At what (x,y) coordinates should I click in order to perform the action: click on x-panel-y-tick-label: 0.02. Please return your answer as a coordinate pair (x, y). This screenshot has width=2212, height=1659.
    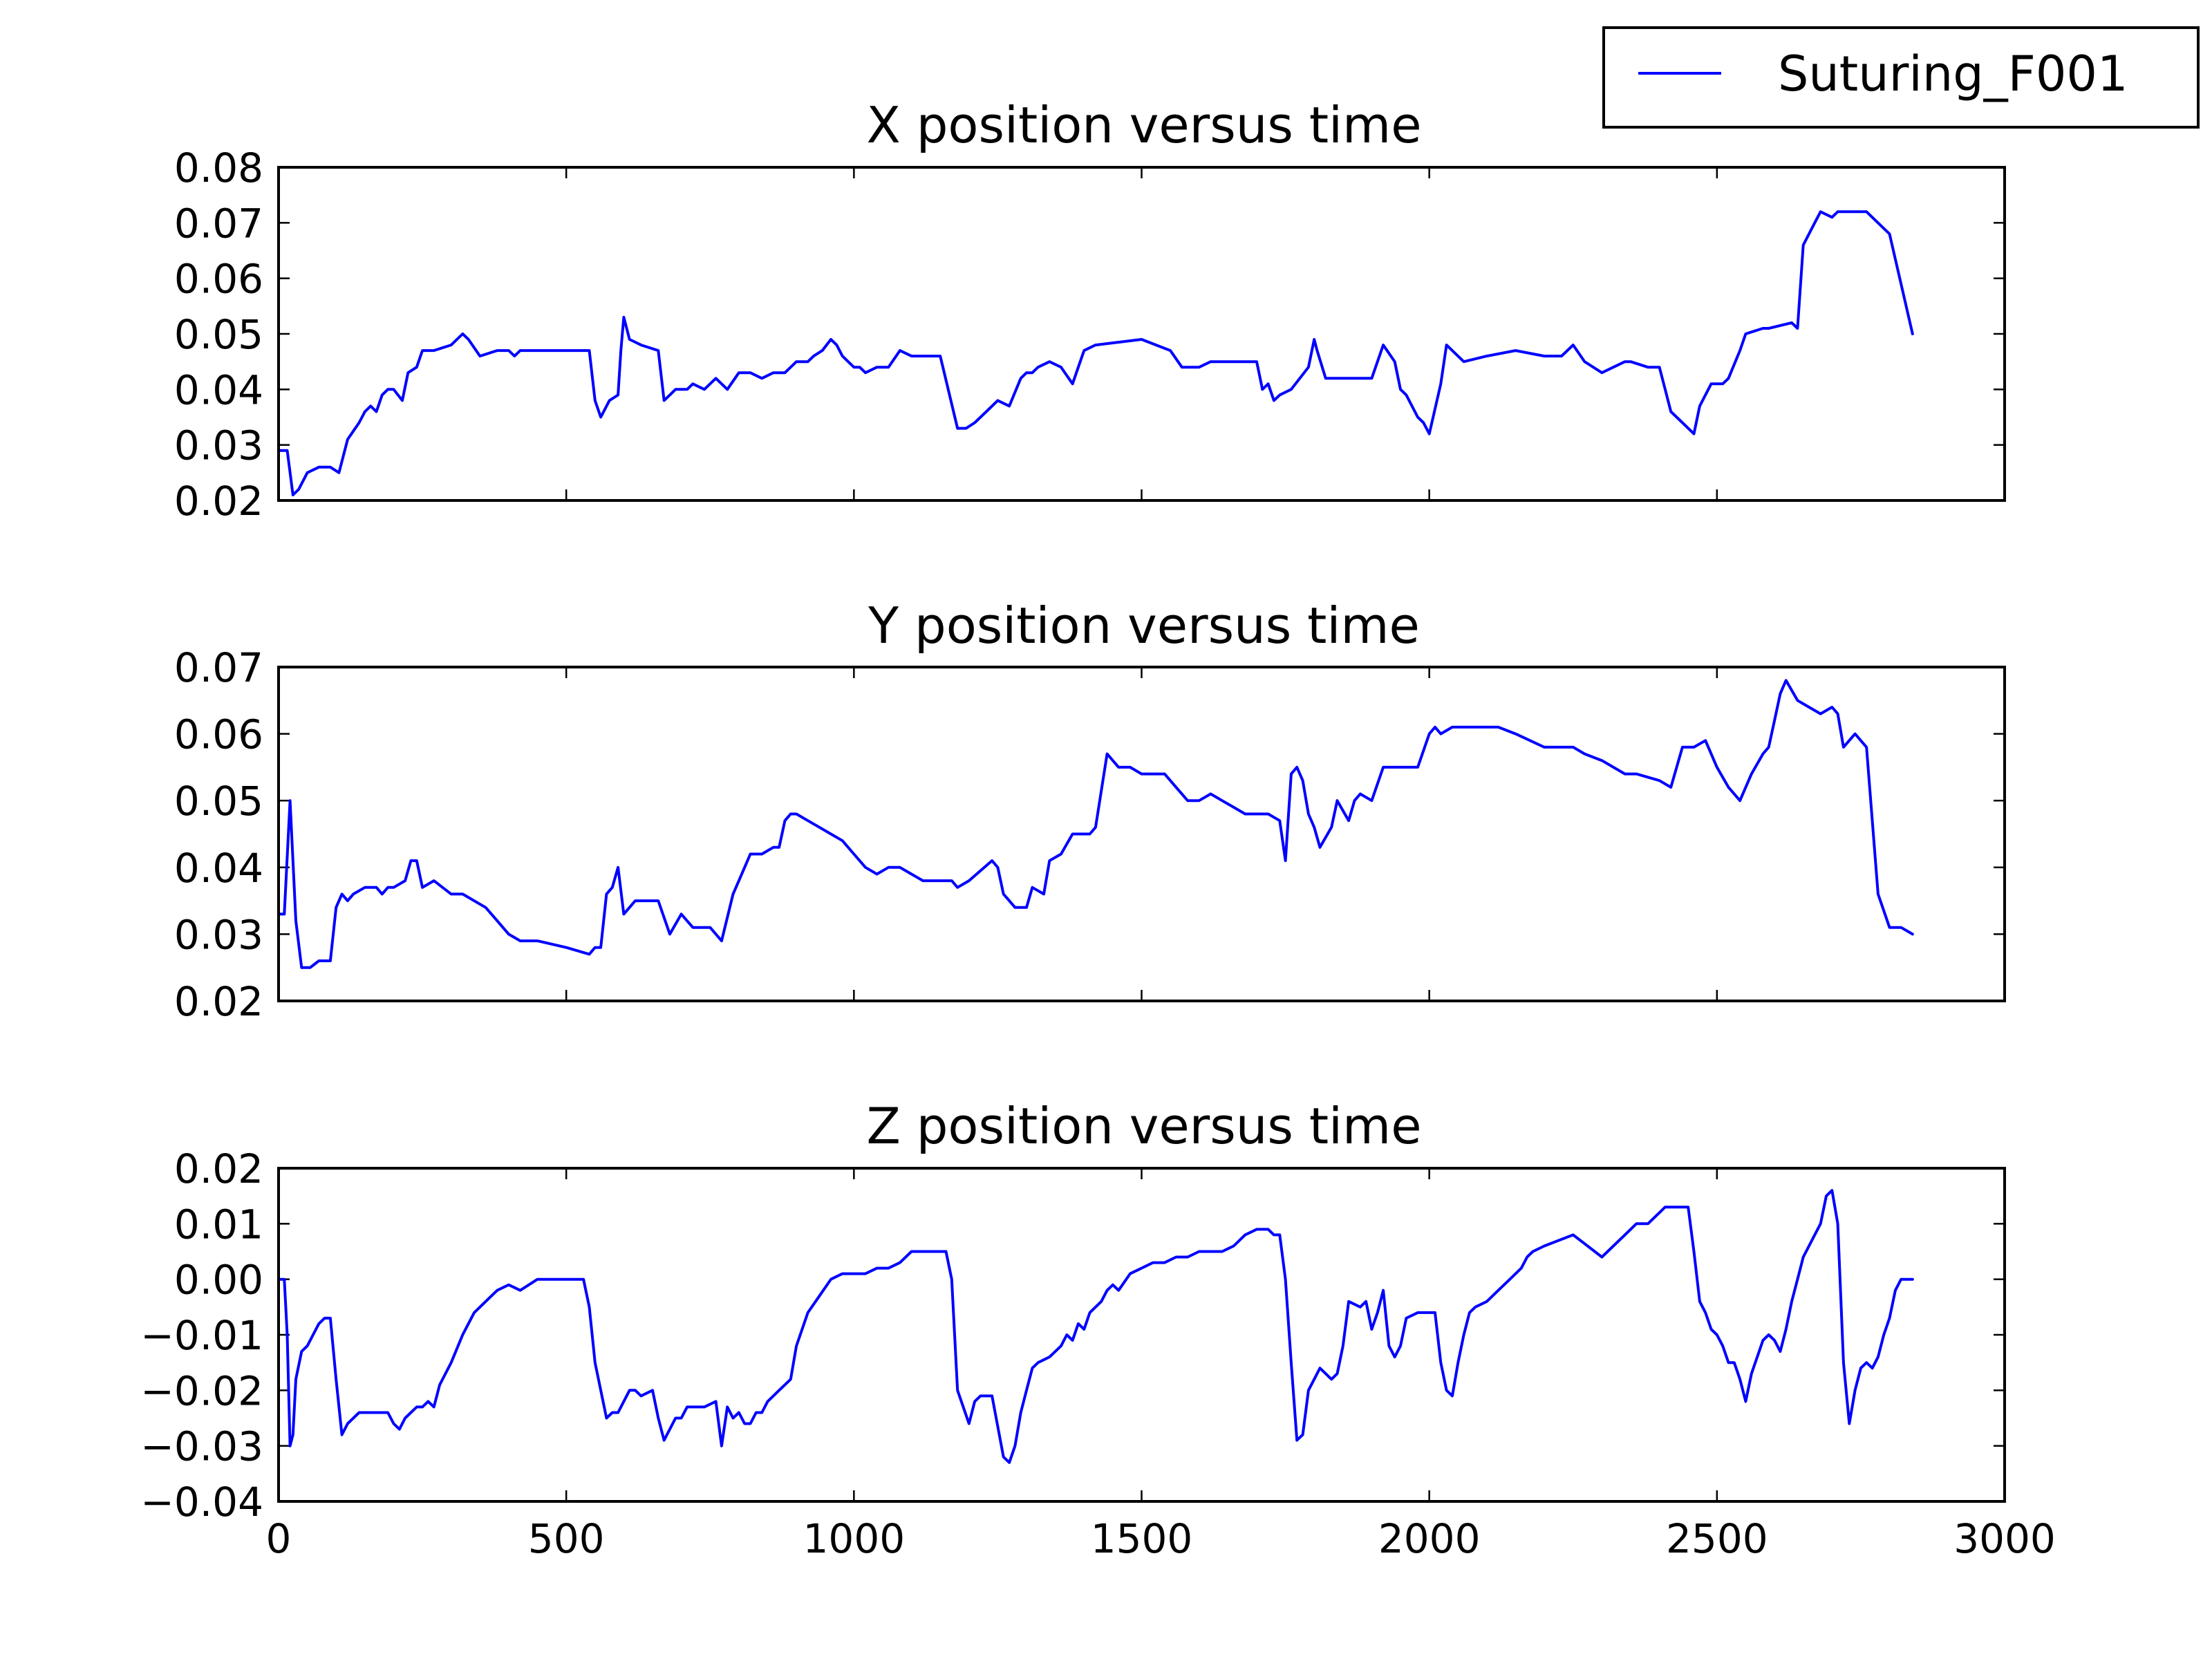
    Looking at the image, I should click on (218, 501).